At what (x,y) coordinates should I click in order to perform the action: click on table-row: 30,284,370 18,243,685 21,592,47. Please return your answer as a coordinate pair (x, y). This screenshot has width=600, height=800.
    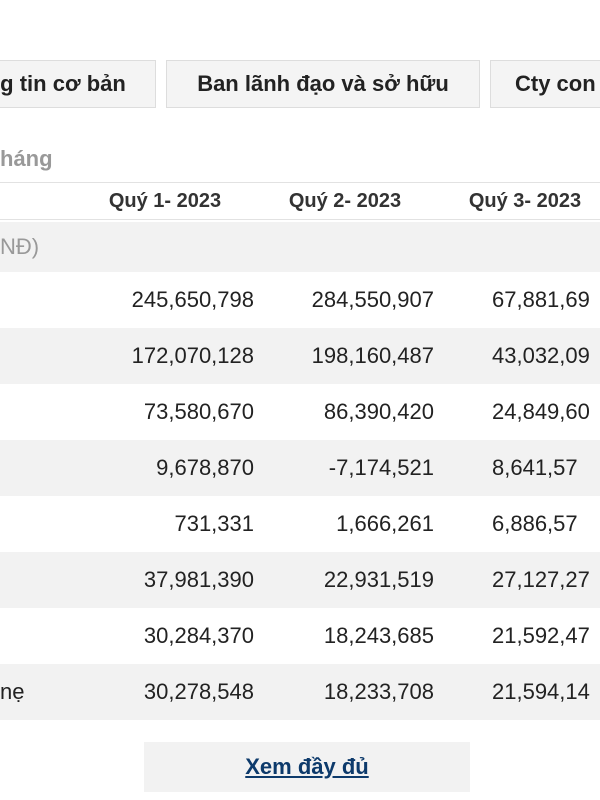
    Looking at the image, I should click on (300, 636).